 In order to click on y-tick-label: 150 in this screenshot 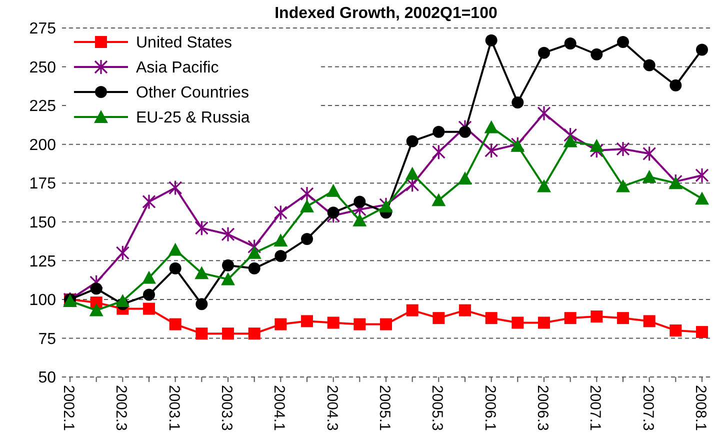, I will do `click(42, 223)`.